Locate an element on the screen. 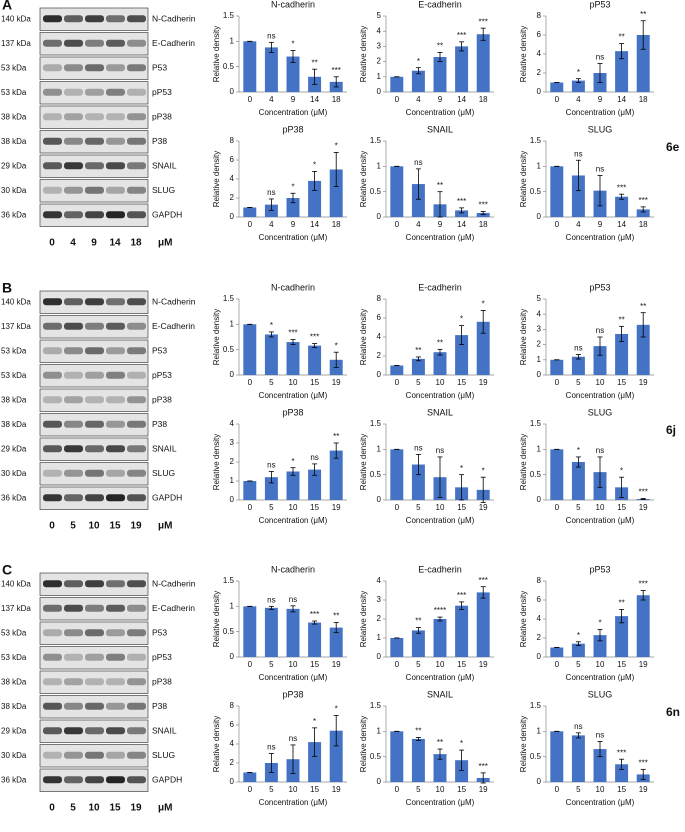 This screenshot has height=832, width=685. kda-label: 137 kDa is located at coordinates (16, 326).